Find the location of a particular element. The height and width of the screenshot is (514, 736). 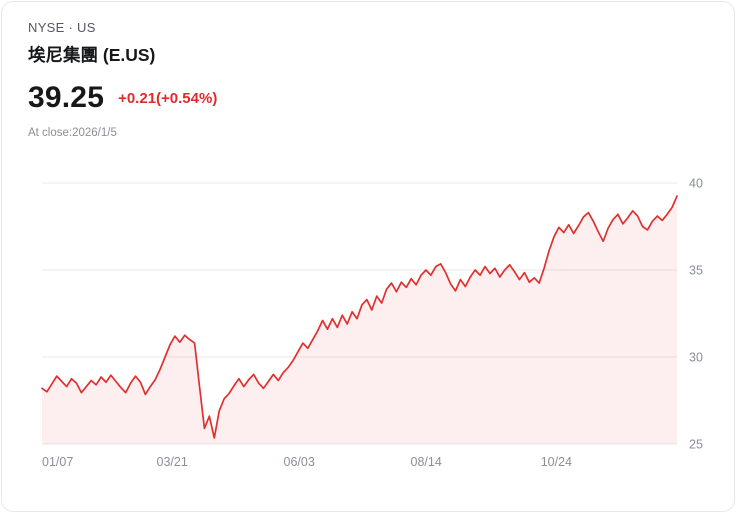

x-axis-tick-label: 08/14 is located at coordinates (426, 462).